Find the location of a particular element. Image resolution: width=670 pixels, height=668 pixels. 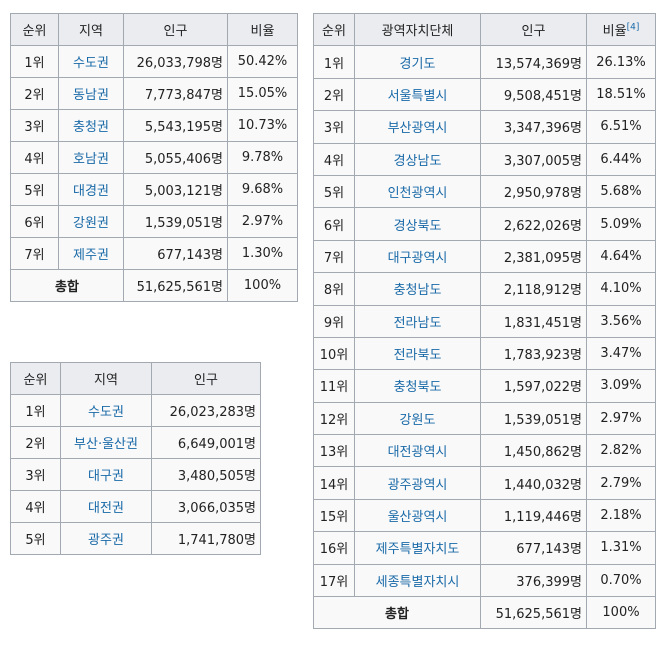

region-link: 전라북도 is located at coordinates (417, 353).